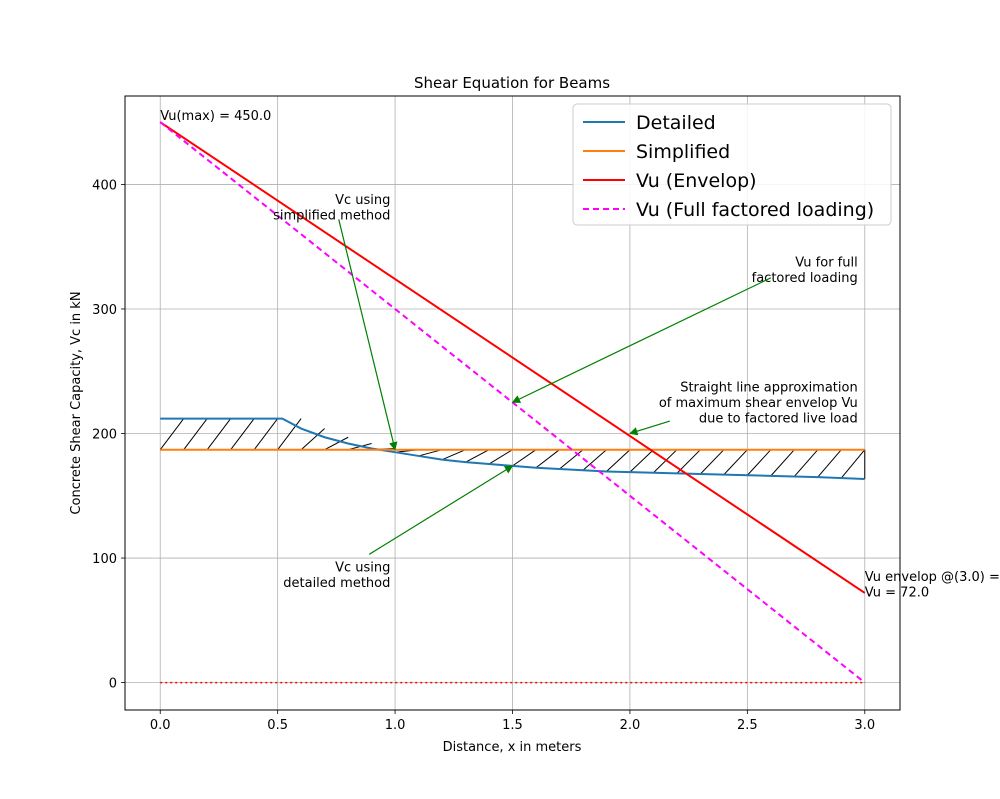  I want to click on legend-label: Vu (Full factored loading), so click(755, 210).